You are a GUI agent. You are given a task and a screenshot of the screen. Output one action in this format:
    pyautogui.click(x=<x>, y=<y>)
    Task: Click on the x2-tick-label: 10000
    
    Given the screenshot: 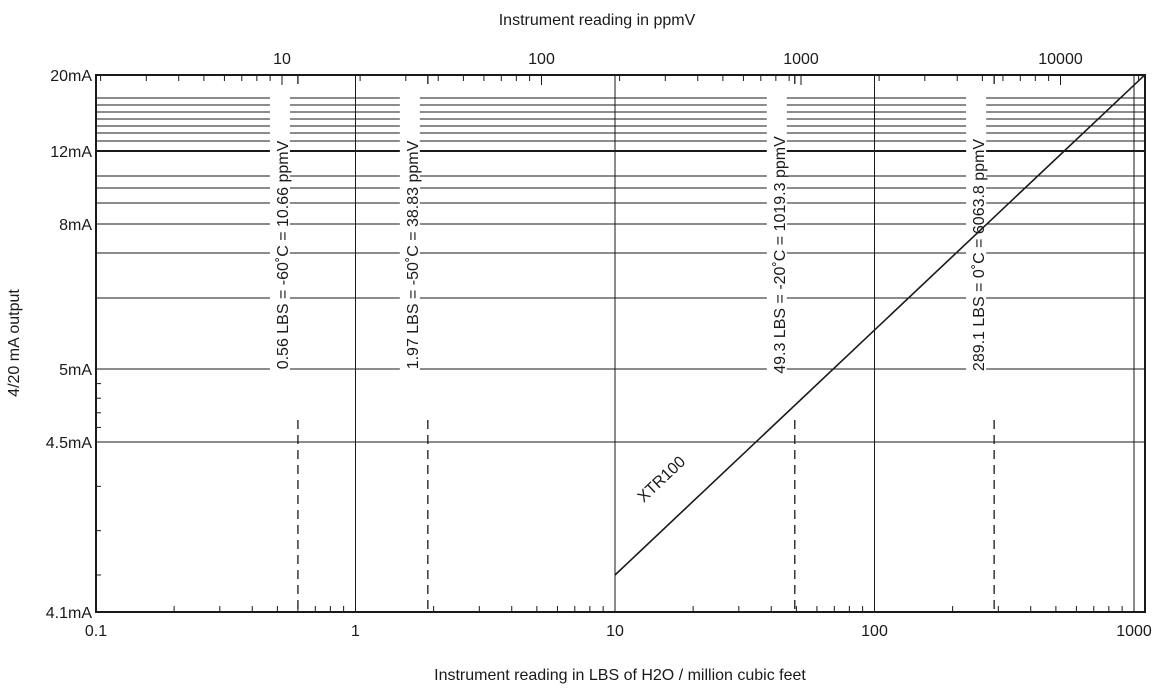 What is the action you would take?
    pyautogui.click(x=1060, y=59)
    